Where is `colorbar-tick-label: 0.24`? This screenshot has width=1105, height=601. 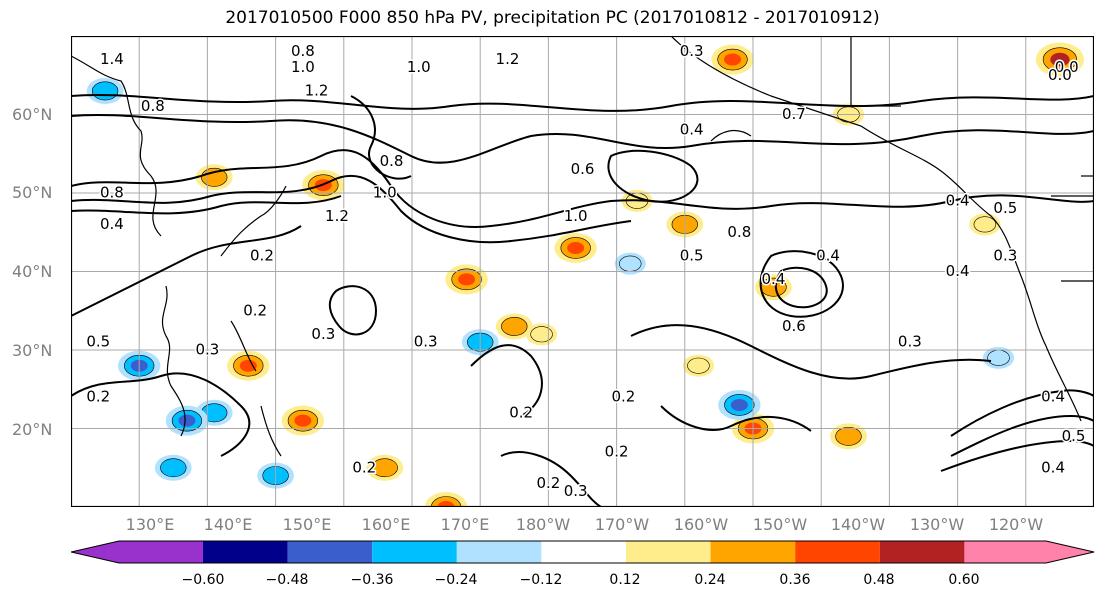 colorbar-tick-label: 0.24 is located at coordinates (710, 580).